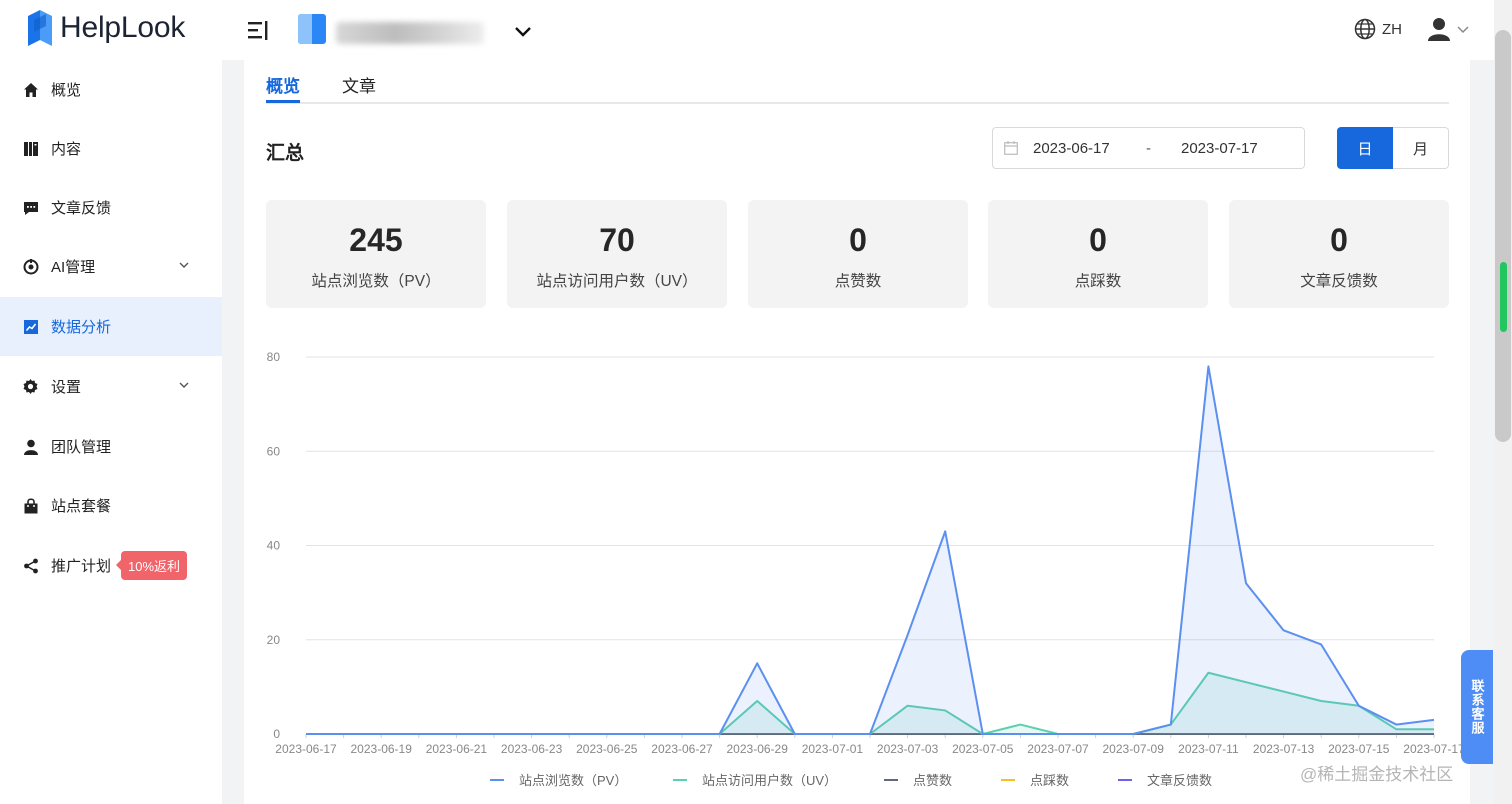 This screenshot has width=1512, height=804. I want to click on x-tick-label: 2023-07-01, so click(833, 749).